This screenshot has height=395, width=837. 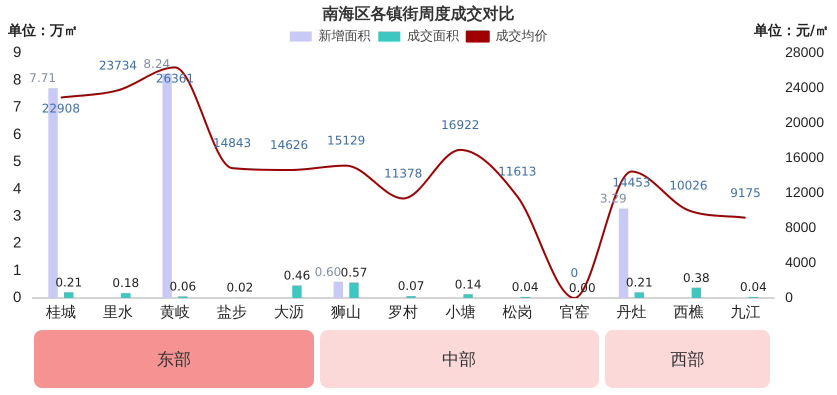 What do you see at coordinates (344, 36) in the screenshot?
I see `legend-label: 新增面积` at bounding box center [344, 36].